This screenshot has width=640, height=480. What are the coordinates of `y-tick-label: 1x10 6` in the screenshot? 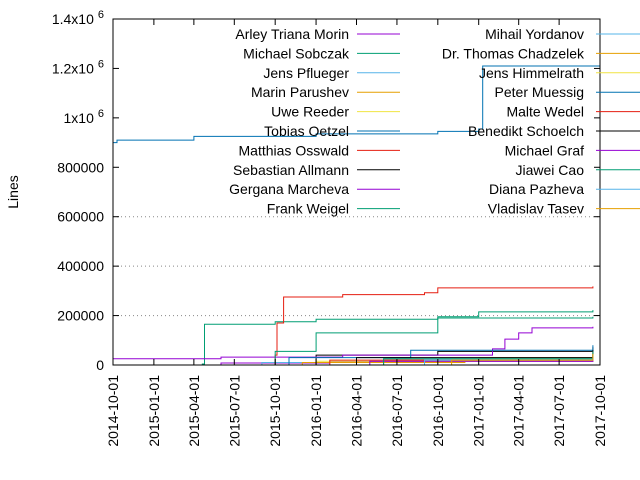 It's located at (84, 117).